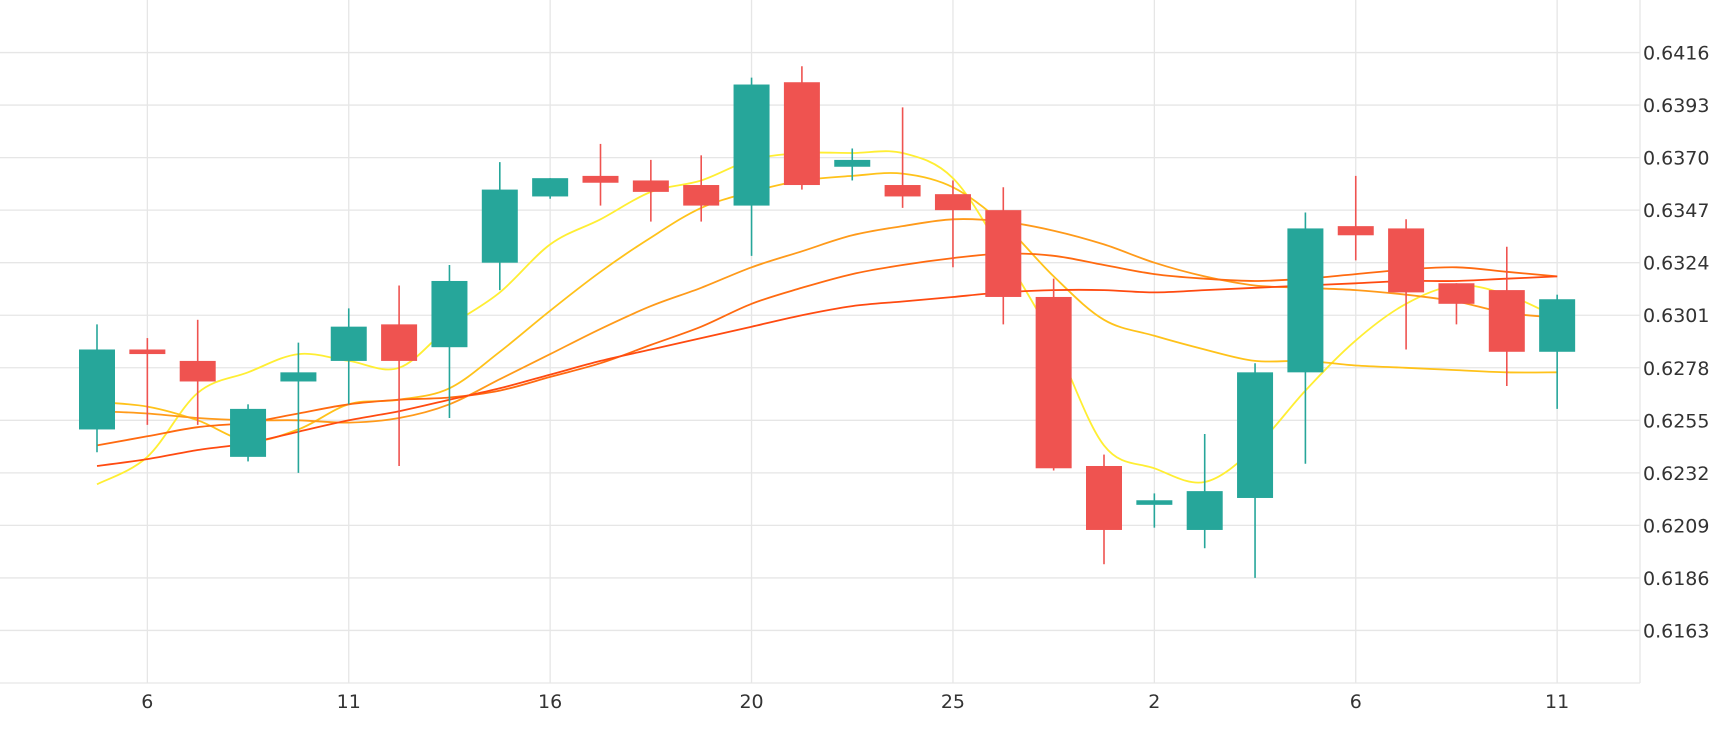 Image resolution: width=1730 pixels, height=734 pixels. Describe the element at coordinates (1676, 316) in the screenshot. I see `y-tick-label: 0.6301` at that location.